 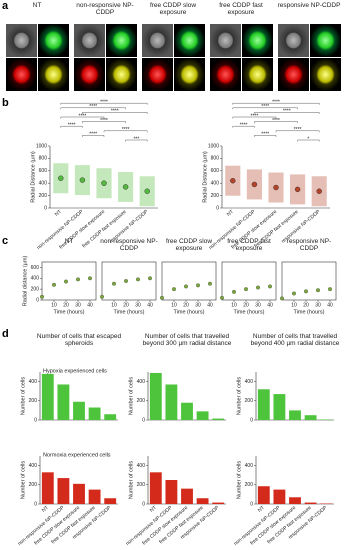 What do you see at coordinates (69, 241) in the screenshot?
I see `chart-title: NT` at bounding box center [69, 241].